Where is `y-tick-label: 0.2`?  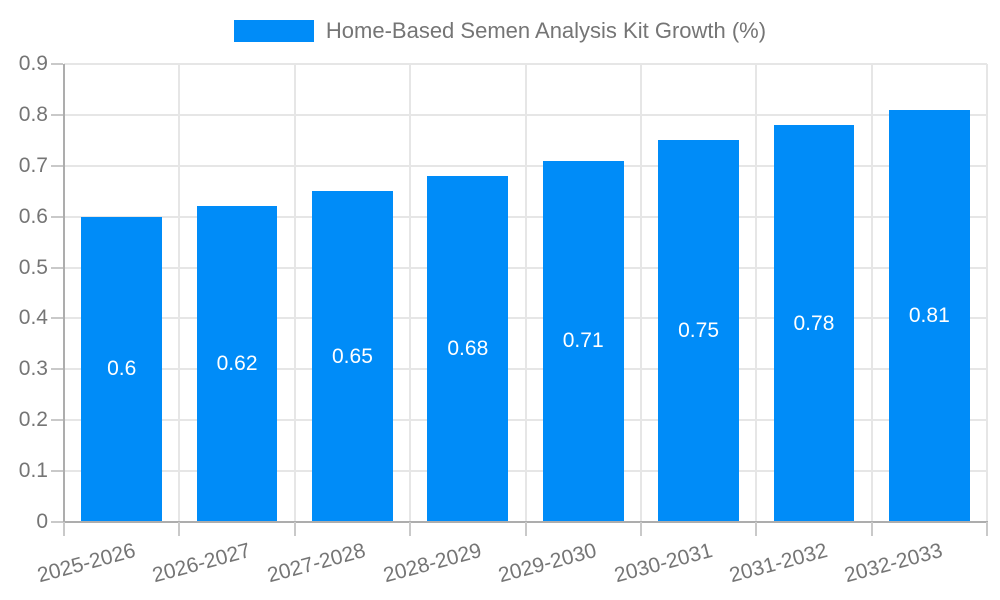 y-tick-label: 0.2 is located at coordinates (33, 420).